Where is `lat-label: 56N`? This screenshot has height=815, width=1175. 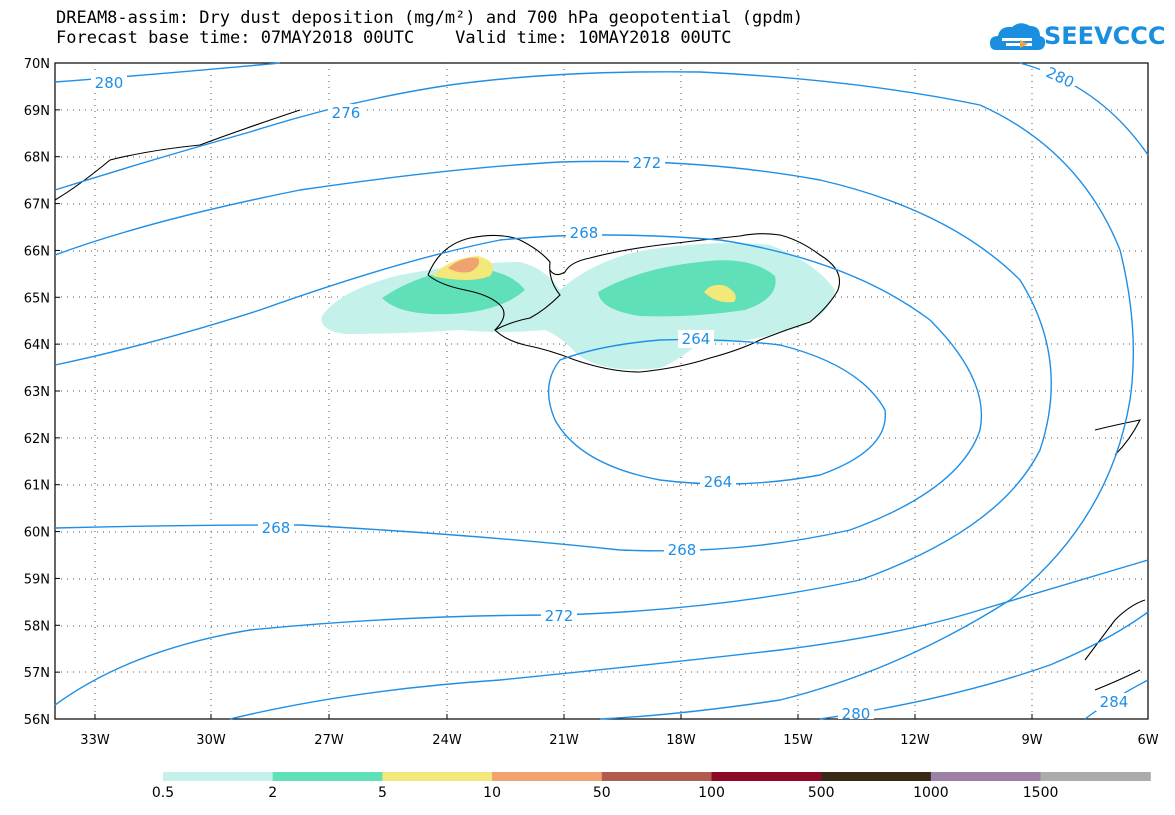 lat-label: 56N is located at coordinates (37, 720).